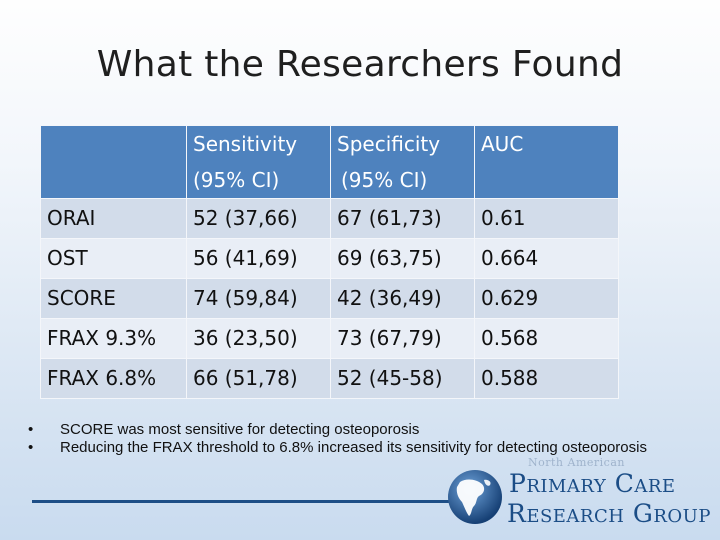  What do you see at coordinates (576, 462) in the screenshot?
I see `logo-tagline: North American` at bounding box center [576, 462].